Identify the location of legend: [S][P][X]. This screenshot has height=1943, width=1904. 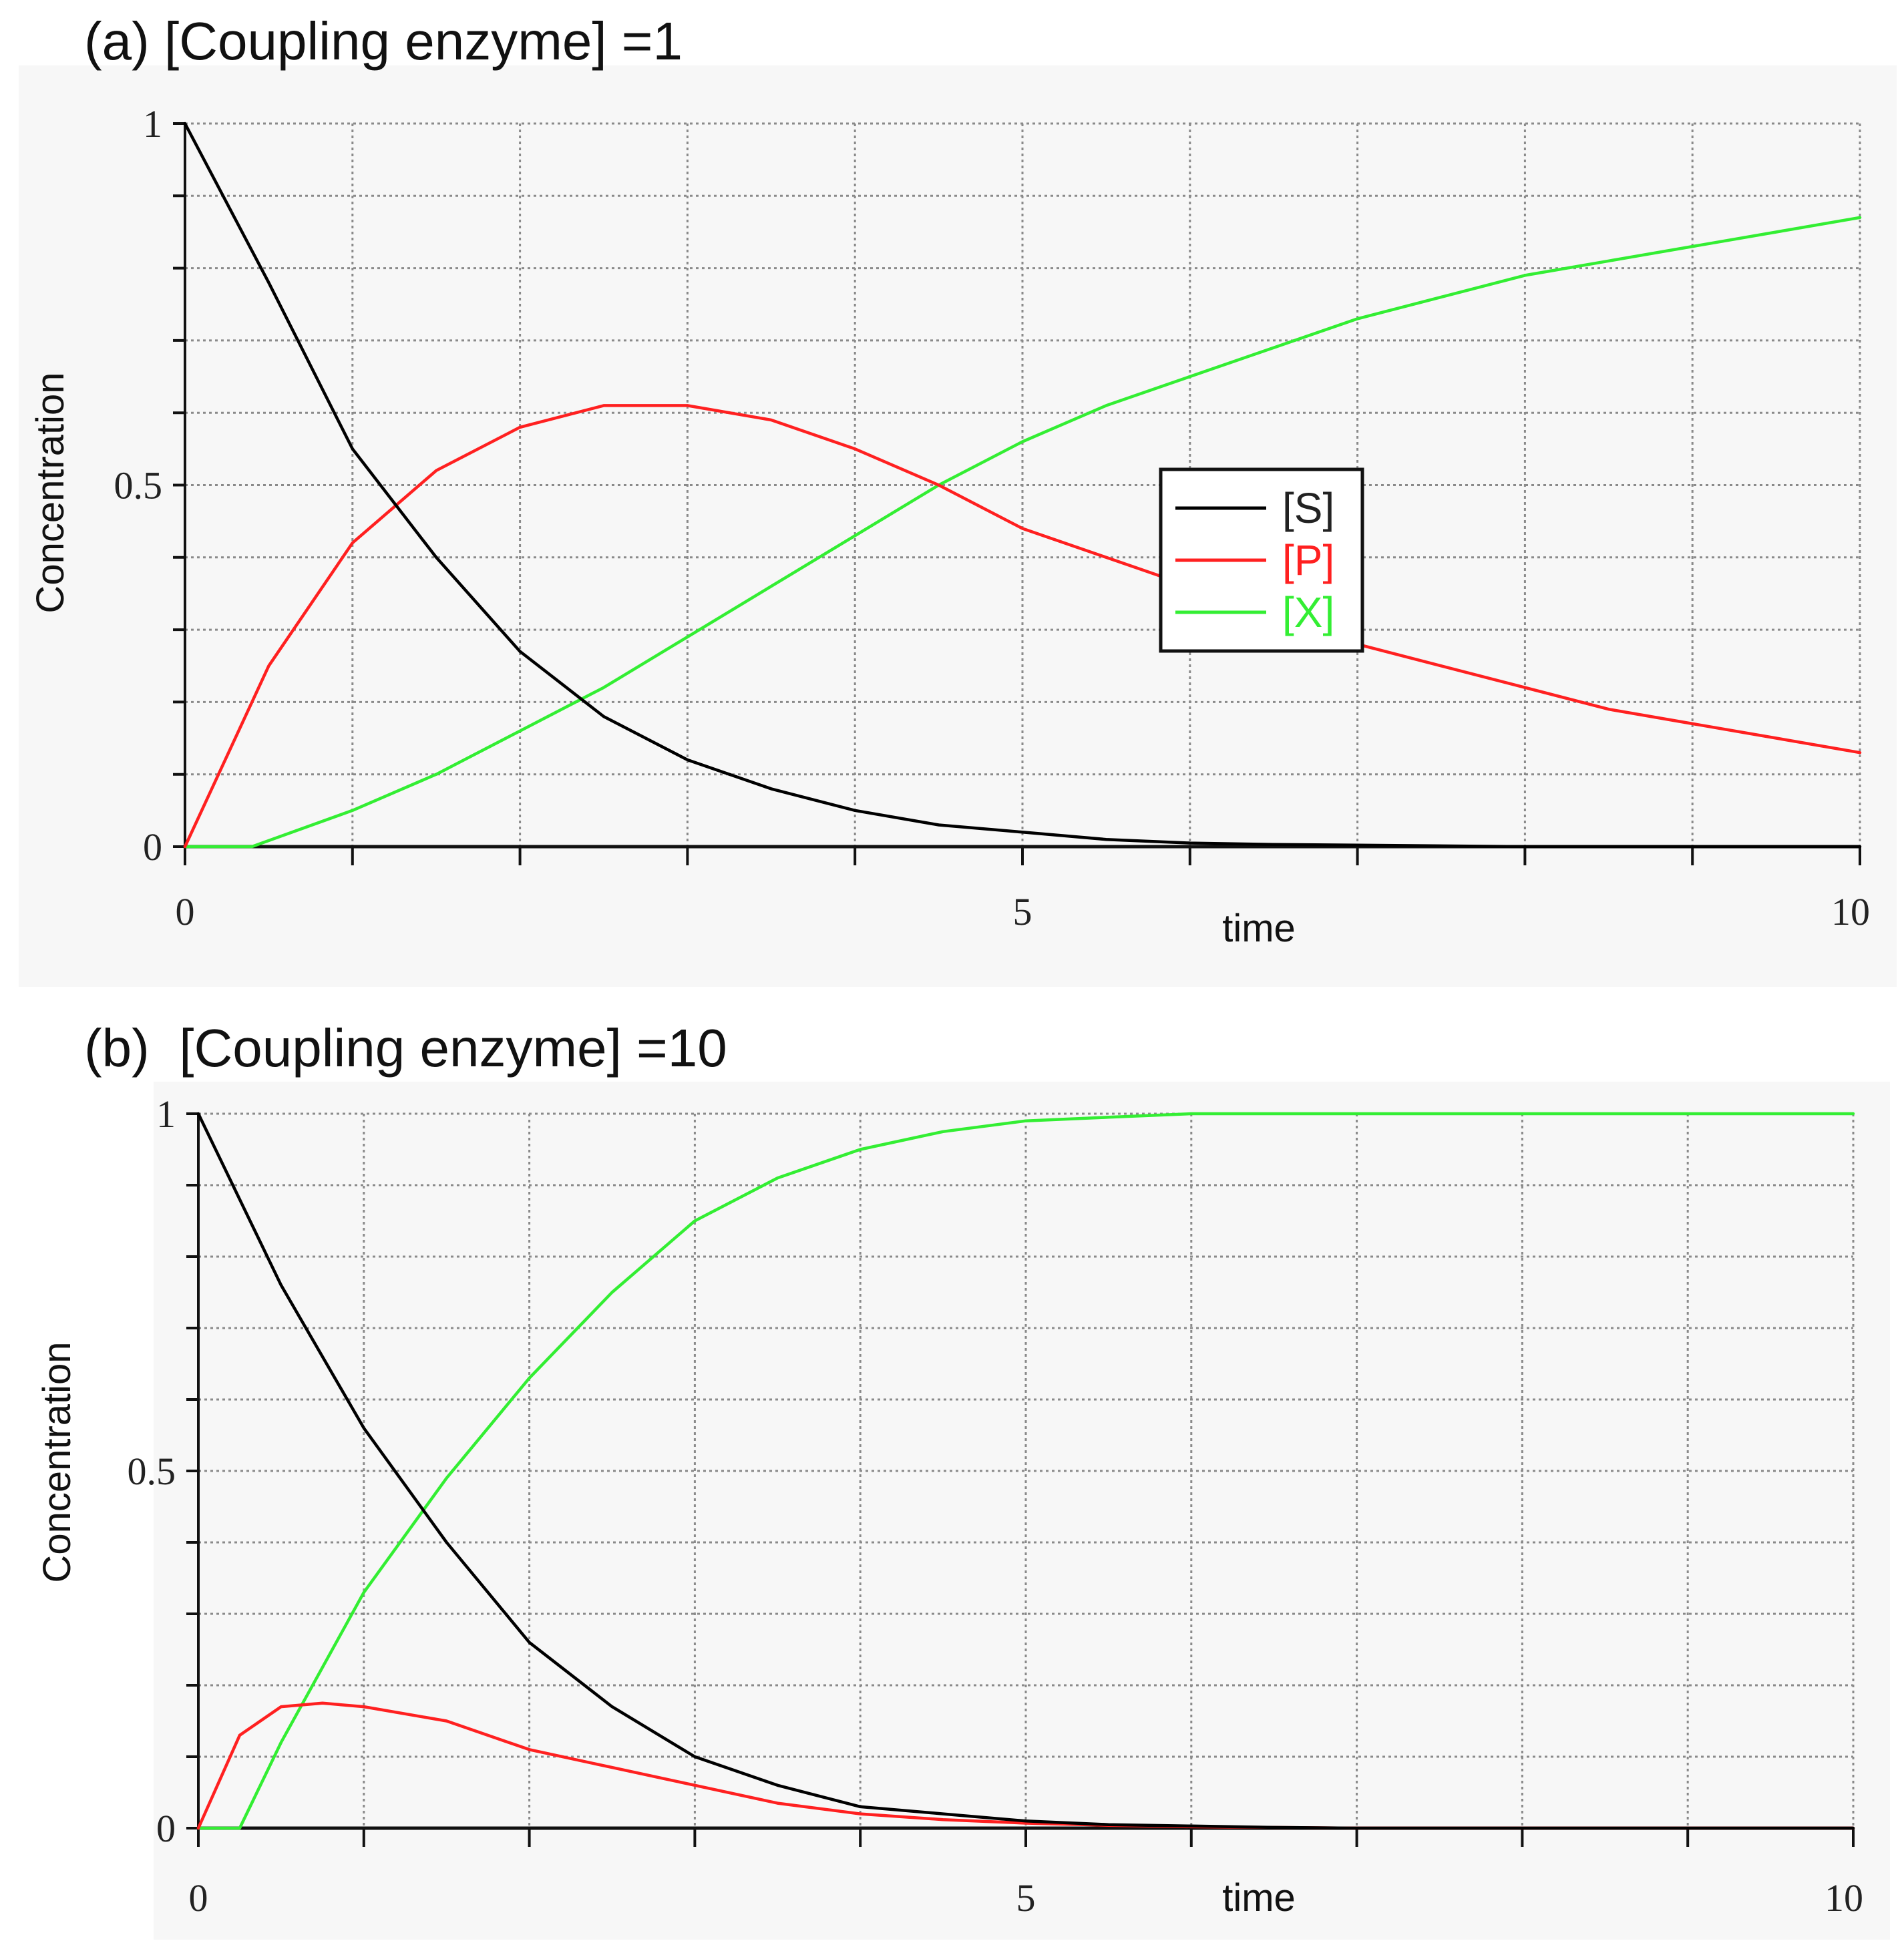
(1261, 560).